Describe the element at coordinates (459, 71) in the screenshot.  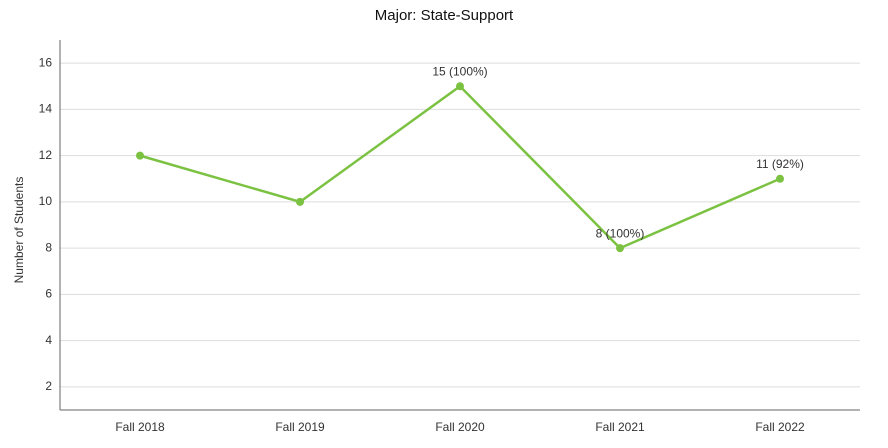
I see `data-label: 15 (100%)` at that location.